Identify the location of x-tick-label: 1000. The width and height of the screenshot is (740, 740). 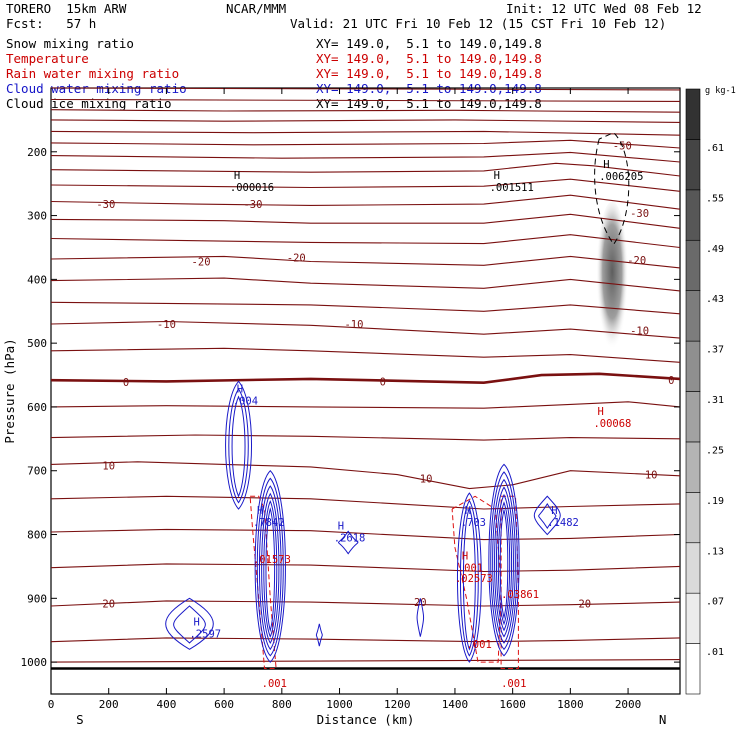
(339, 704).